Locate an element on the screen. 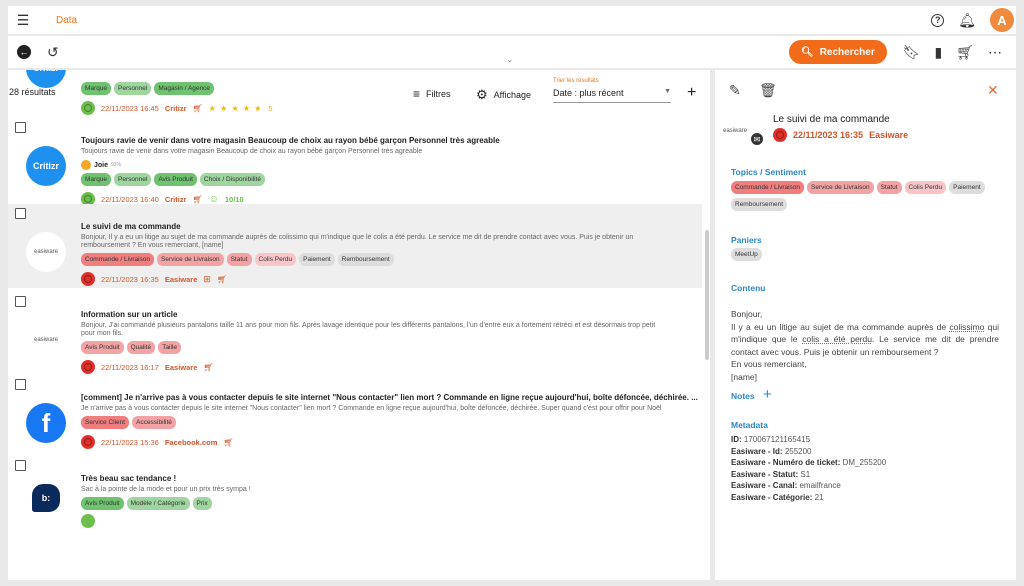  sentiment-positive-icon is located at coordinates (88, 108).